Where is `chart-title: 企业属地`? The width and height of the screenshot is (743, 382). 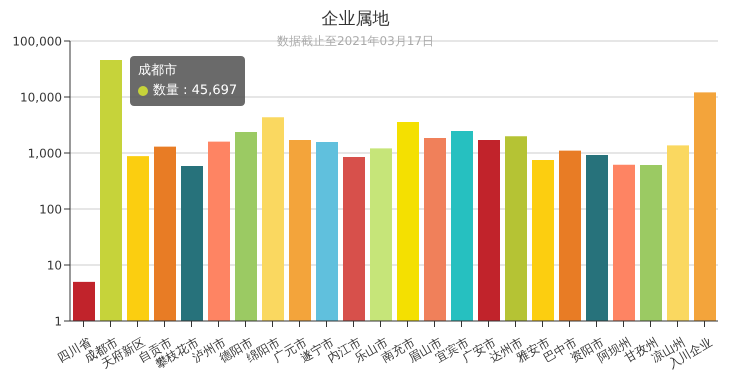 chart-title: 企业属地 is located at coordinates (355, 19).